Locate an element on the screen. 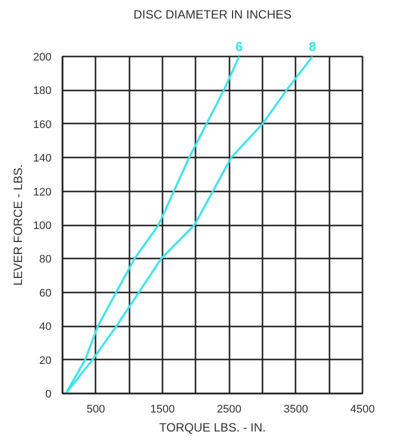  y-tick-label: 80 is located at coordinates (45, 260).